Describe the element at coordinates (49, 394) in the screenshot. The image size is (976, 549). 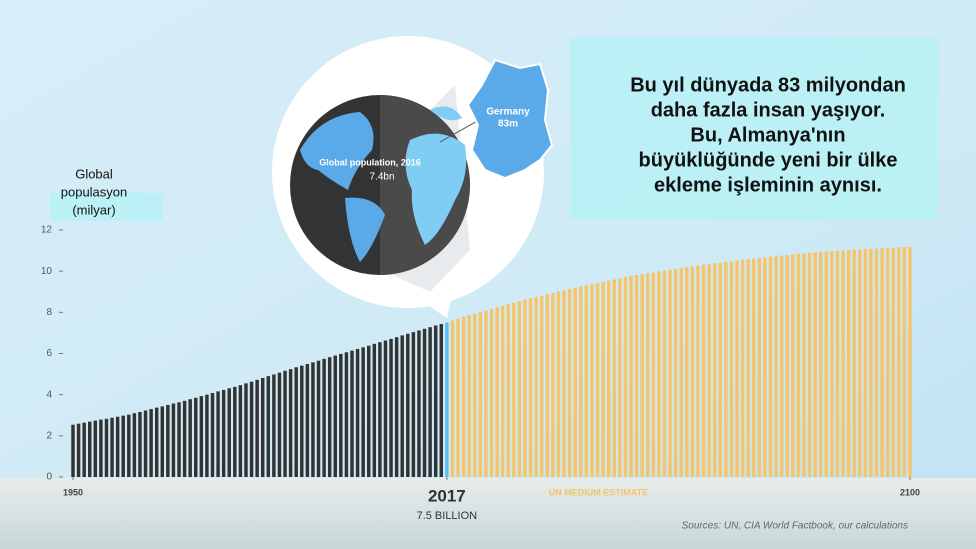
I see `y-tick-label: 4` at that location.